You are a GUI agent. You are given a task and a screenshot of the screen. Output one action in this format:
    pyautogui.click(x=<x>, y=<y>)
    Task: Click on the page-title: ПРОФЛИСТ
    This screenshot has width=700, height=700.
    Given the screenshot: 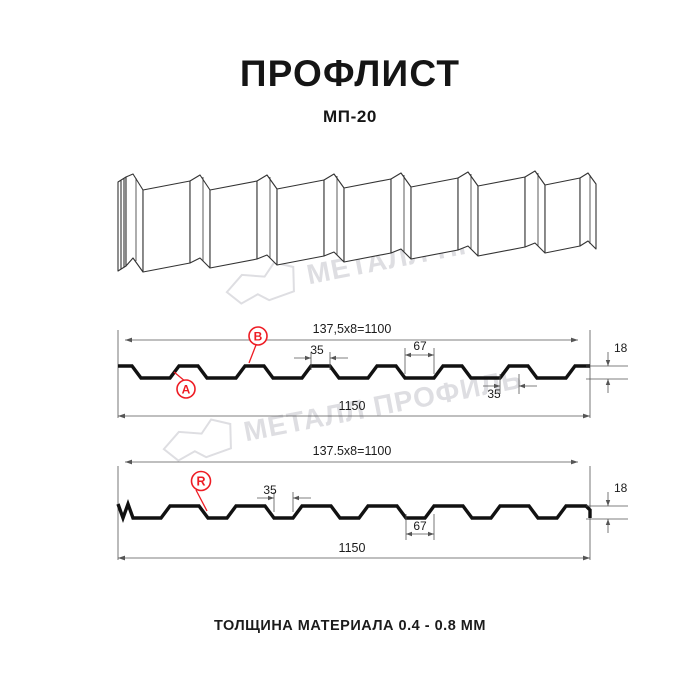 What is the action you would take?
    pyautogui.click(x=350, y=73)
    